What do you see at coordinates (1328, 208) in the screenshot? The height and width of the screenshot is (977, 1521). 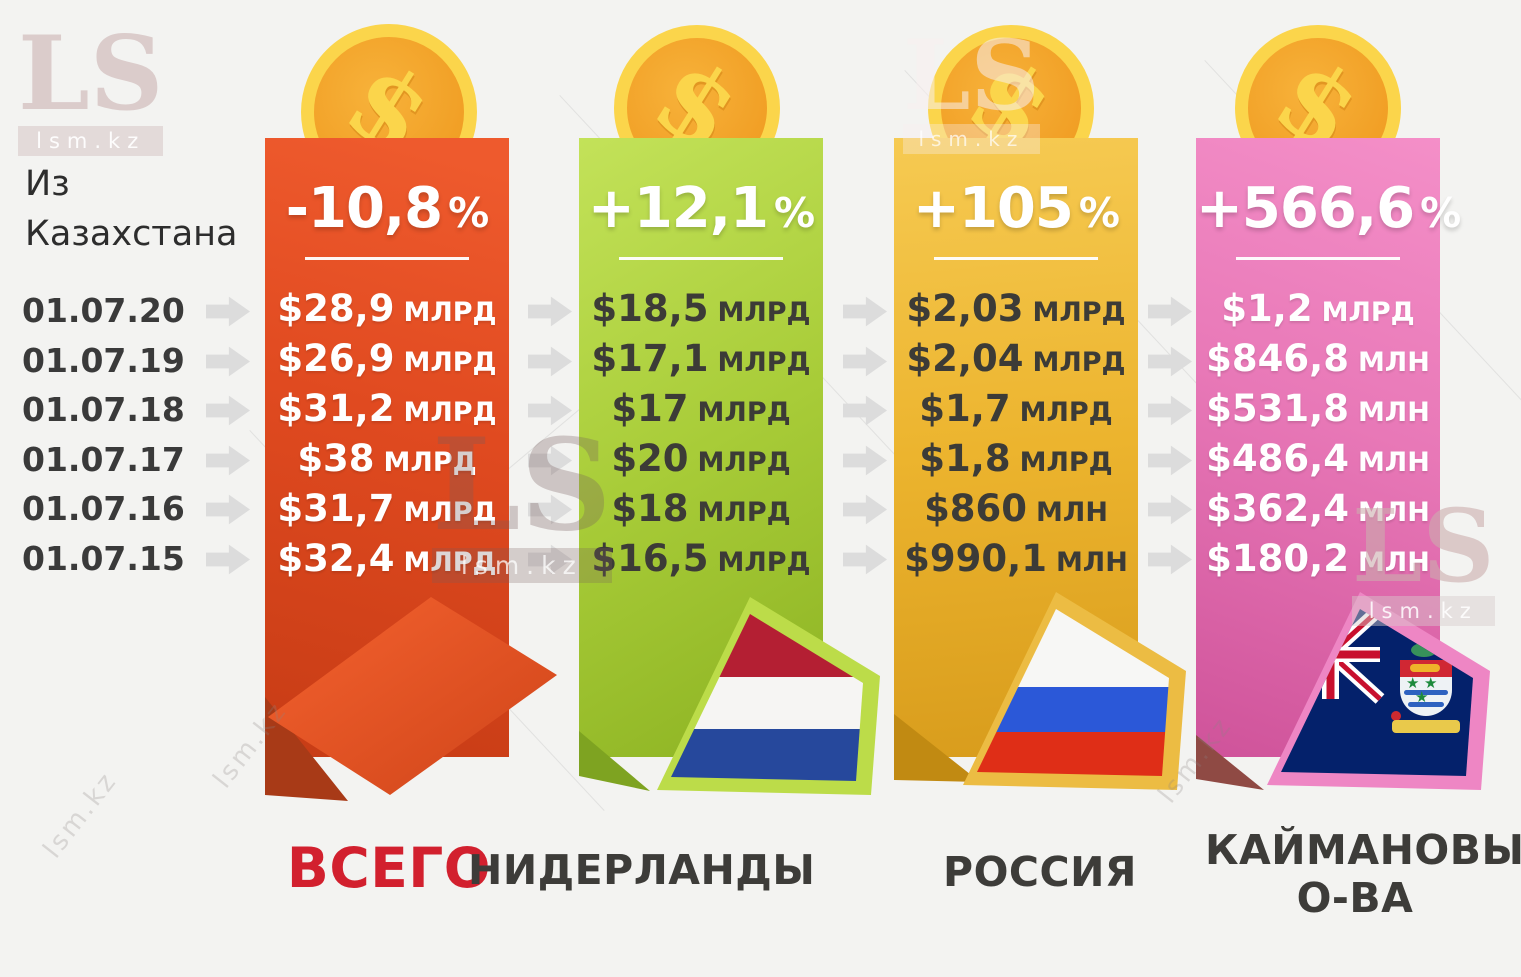 I see `change-percent: +566,6%` at bounding box center [1328, 208].